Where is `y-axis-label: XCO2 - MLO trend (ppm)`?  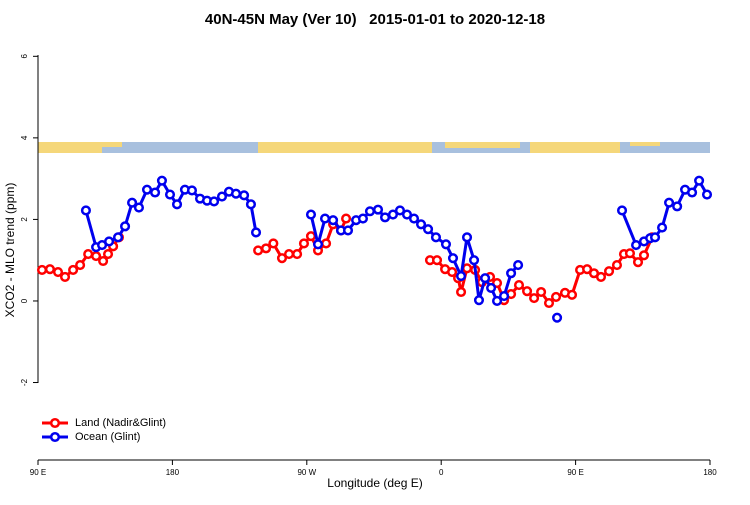 y-axis-label: XCO2 - MLO trend (ppm) is located at coordinates (10, 250).